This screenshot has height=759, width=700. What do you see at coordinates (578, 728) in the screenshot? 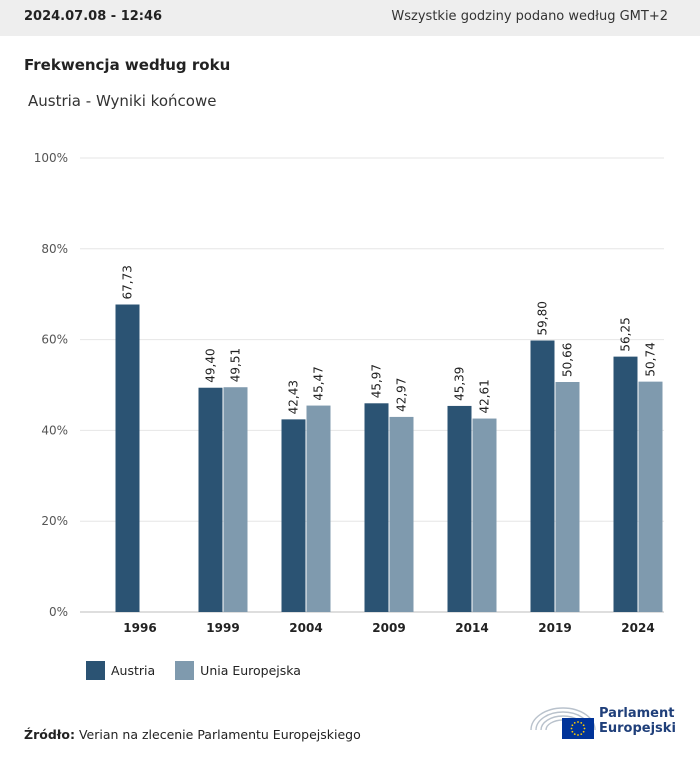
I see `eu-flag` at bounding box center [578, 728].